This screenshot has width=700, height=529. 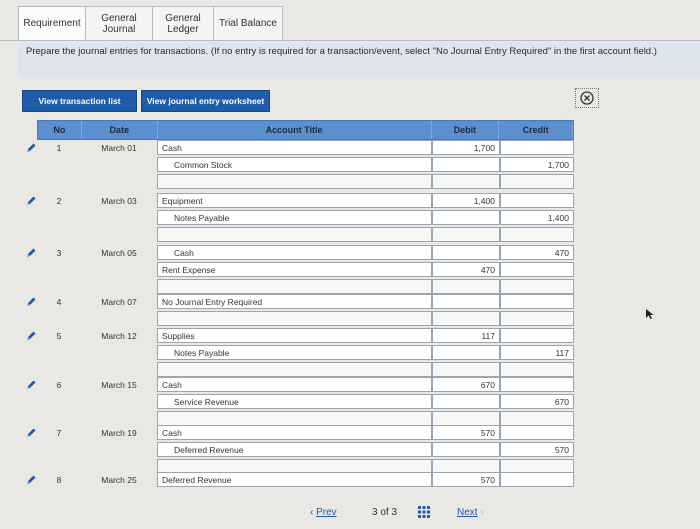 What do you see at coordinates (294, 335) in the screenshot?
I see `account-title-field: Supplies` at bounding box center [294, 335].